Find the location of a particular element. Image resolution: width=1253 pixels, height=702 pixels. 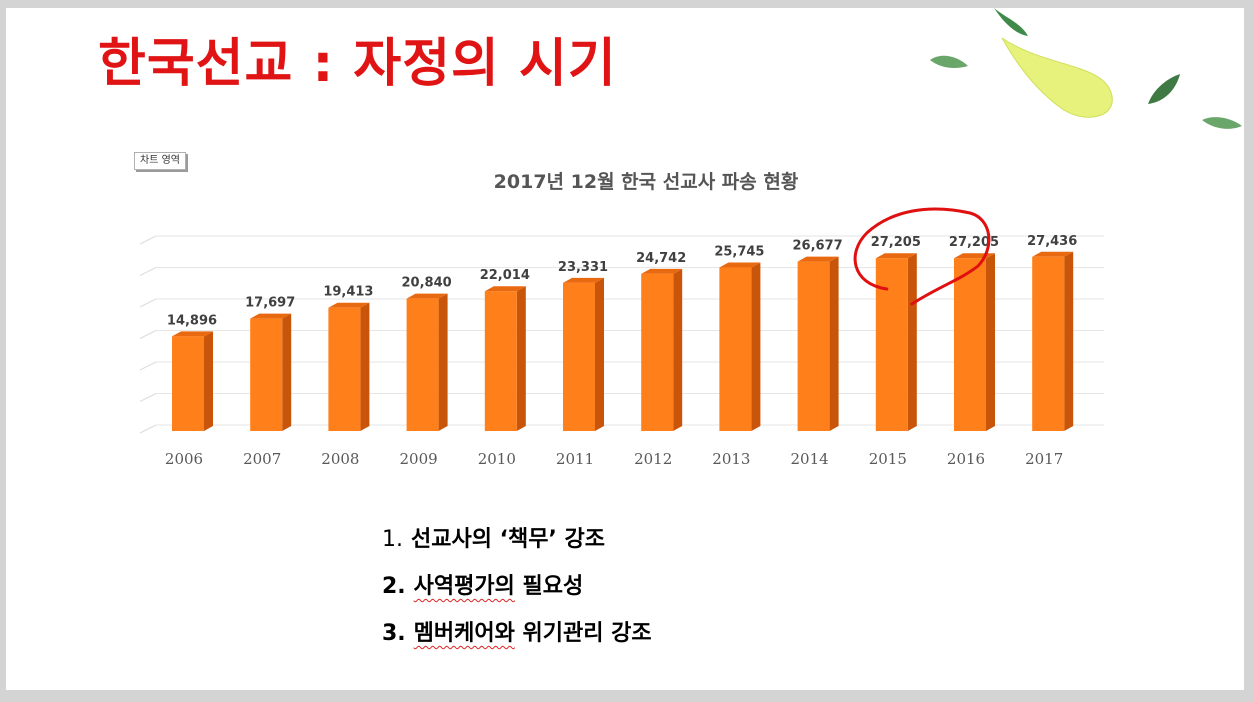

x-tick-label: 2012 is located at coordinates (653, 459).